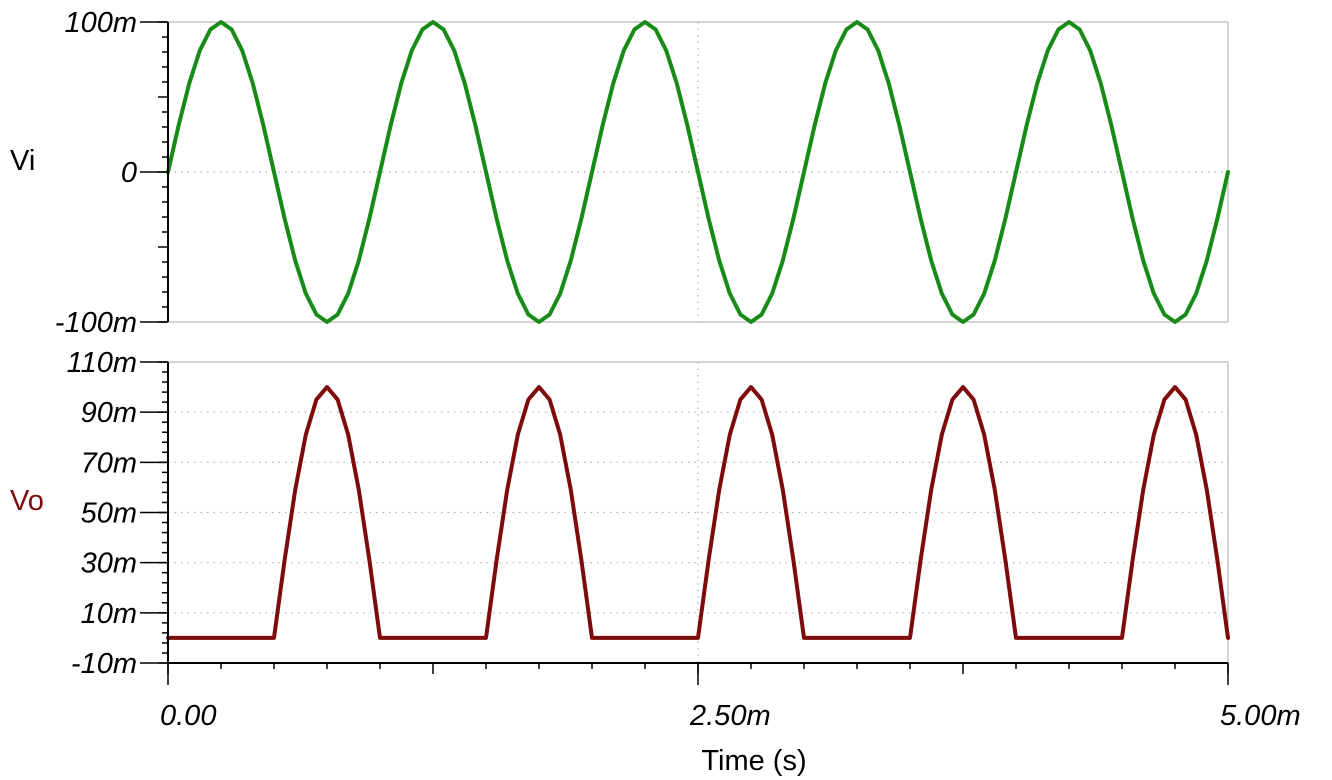 The height and width of the screenshot is (780, 1332). What do you see at coordinates (27, 501) in the screenshot?
I see `vo-axis-label: Vo` at bounding box center [27, 501].